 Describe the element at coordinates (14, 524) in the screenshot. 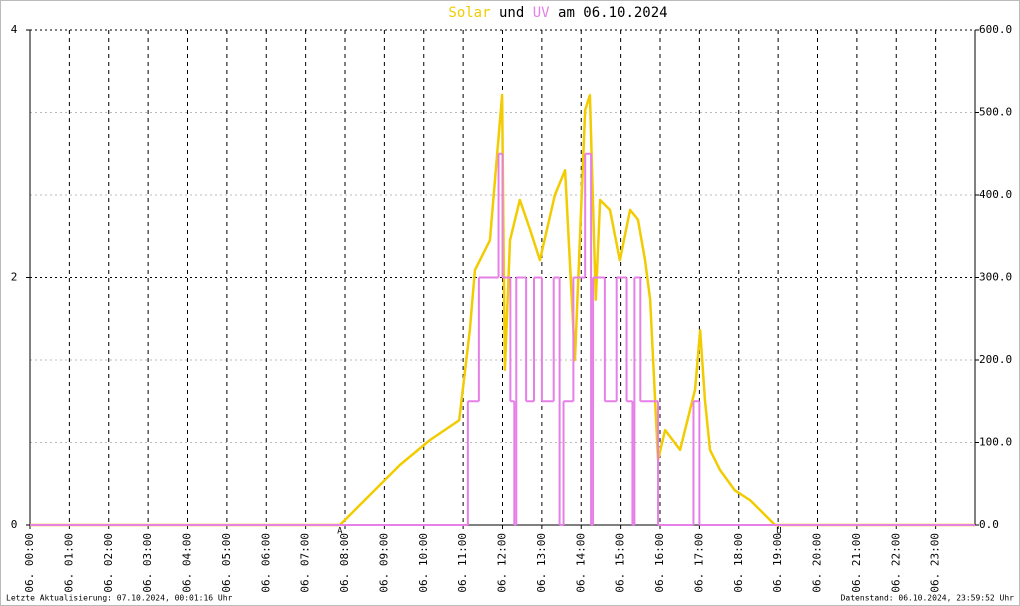

I see `y-tick-label: 0` at that location.